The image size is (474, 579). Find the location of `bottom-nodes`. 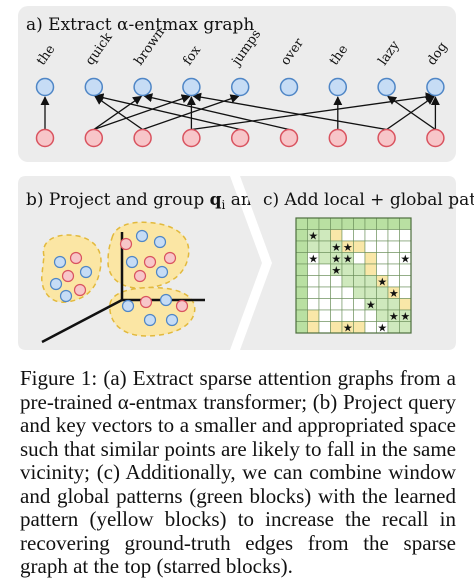

bottom-nodes is located at coordinates (240, 138).